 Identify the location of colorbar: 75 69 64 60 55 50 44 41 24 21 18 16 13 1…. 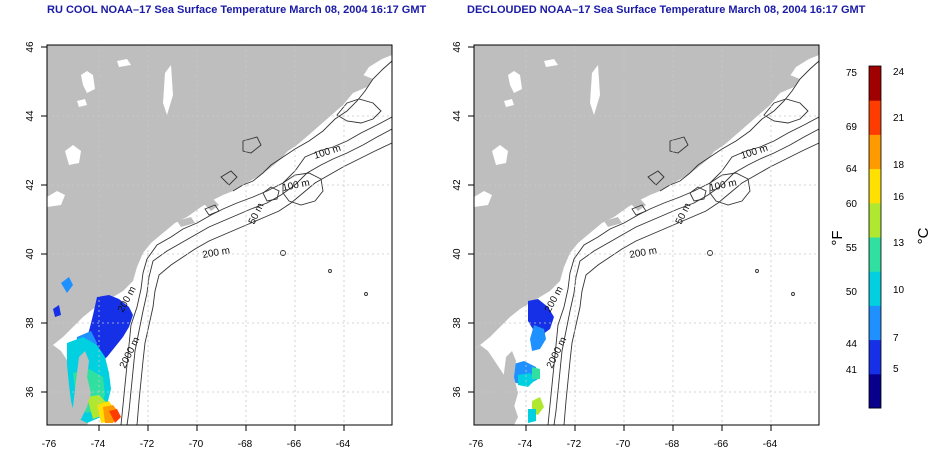
(880, 237).